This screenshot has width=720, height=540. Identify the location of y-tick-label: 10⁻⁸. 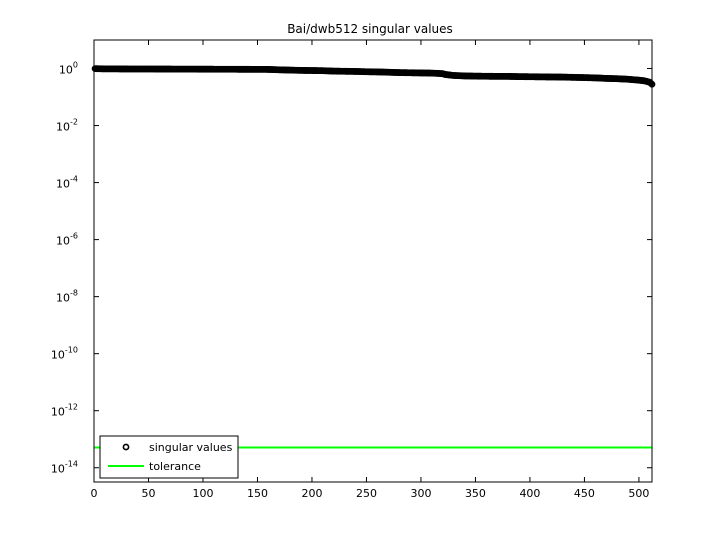
(67, 297).